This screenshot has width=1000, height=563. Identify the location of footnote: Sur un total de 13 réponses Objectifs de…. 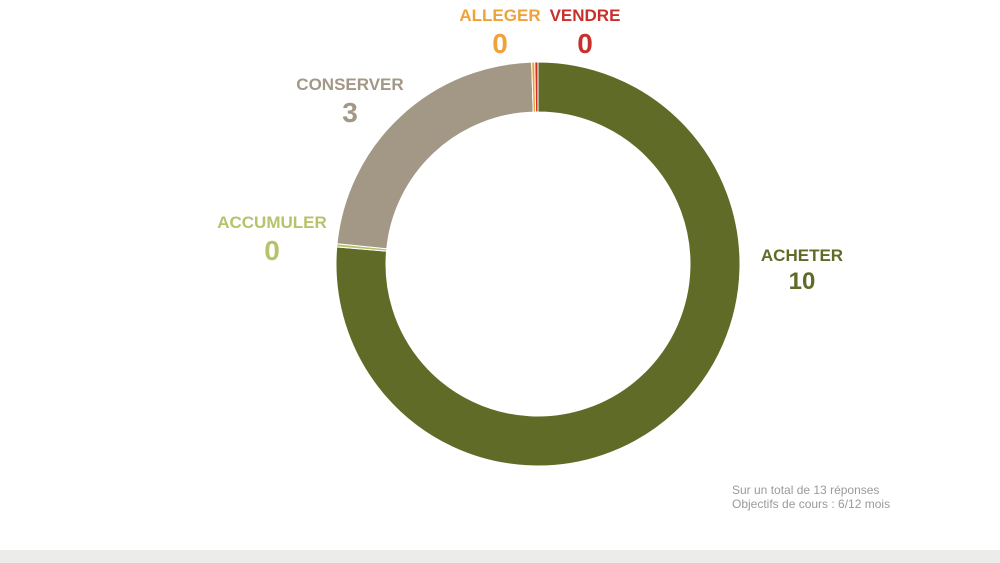
(811, 497).